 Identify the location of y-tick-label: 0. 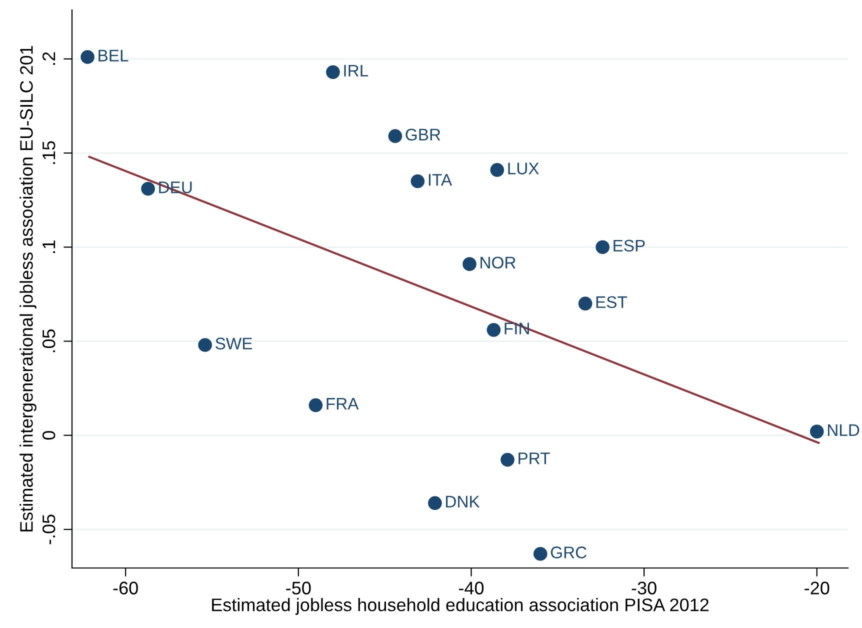
(49, 435).